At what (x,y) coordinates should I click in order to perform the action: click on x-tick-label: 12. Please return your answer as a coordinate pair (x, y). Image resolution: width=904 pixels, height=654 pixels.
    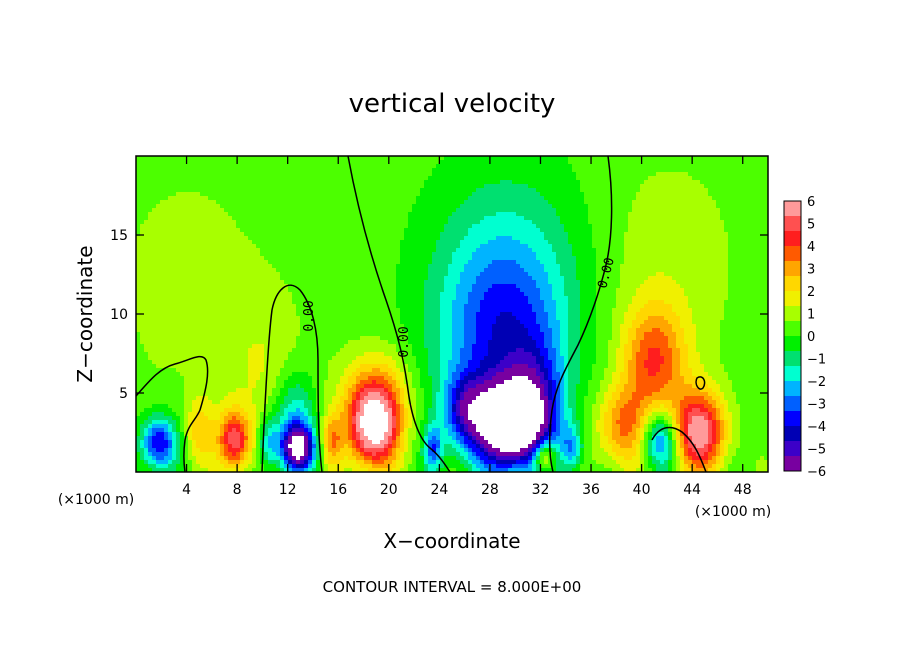
    Looking at the image, I should click on (288, 490).